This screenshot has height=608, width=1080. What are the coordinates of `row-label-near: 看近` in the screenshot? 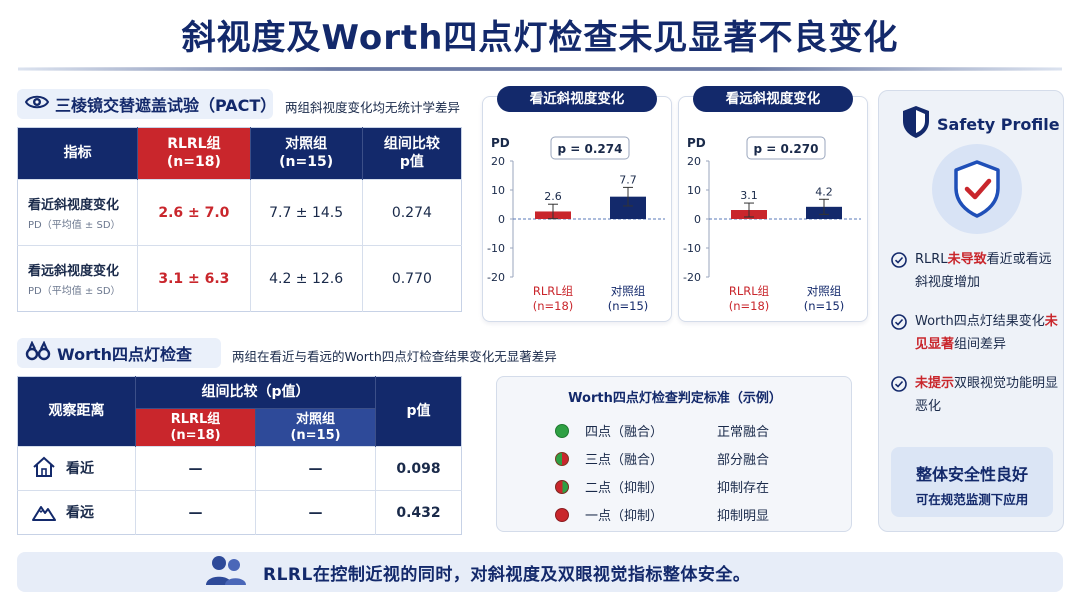 It's located at (76, 468).